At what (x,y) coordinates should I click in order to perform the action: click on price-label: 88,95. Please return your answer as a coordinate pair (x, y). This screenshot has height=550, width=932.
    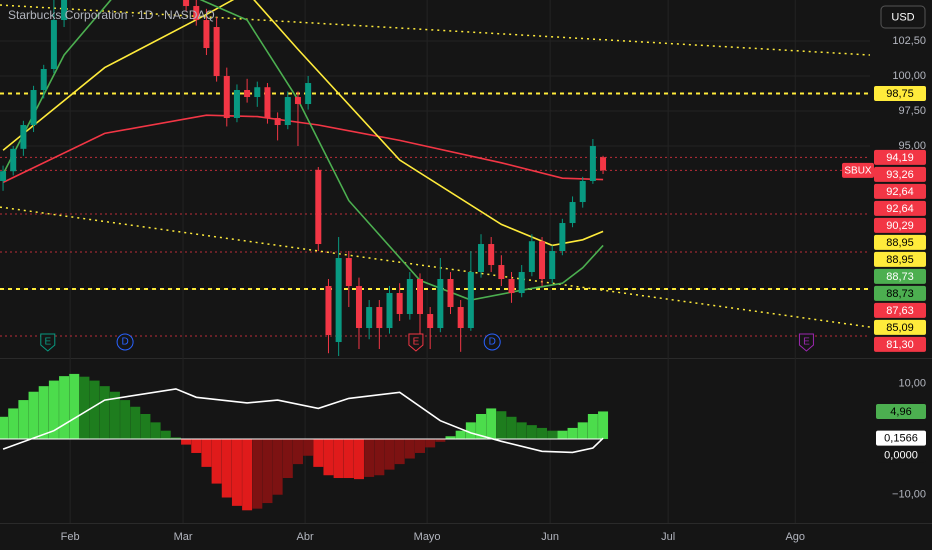
    Looking at the image, I should click on (900, 243).